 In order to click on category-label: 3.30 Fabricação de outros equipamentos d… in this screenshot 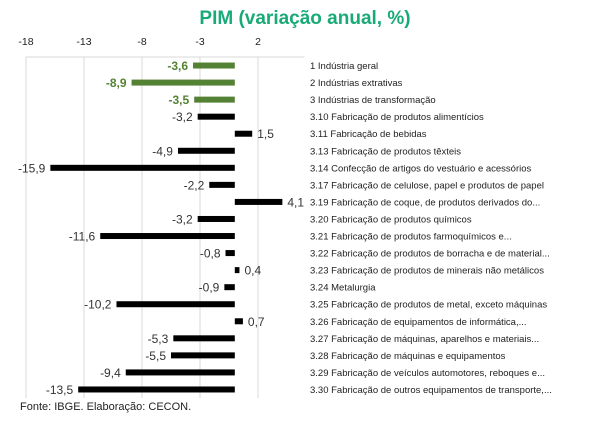, I will do `click(431, 390)`.